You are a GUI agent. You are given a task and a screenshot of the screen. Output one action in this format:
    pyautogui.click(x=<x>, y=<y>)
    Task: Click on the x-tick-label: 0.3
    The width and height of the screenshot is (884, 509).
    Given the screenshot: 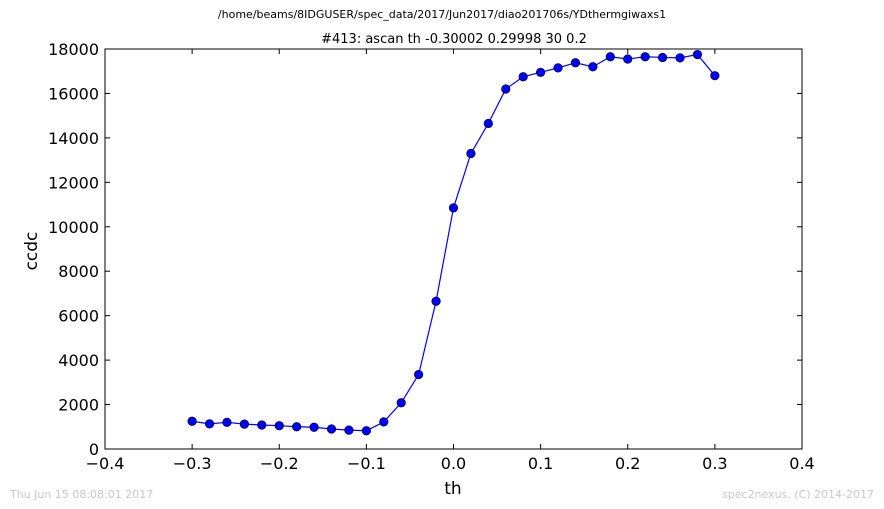 What is the action you would take?
    pyautogui.click(x=714, y=463)
    